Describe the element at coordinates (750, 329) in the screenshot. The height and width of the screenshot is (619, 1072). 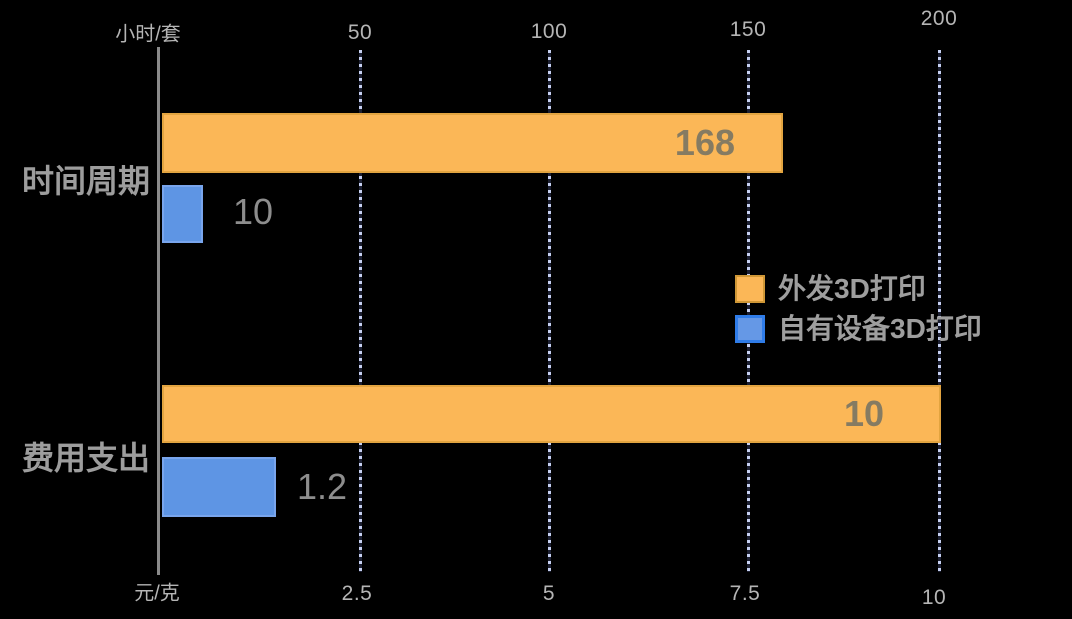
I see `legend-swatch-blue` at that location.